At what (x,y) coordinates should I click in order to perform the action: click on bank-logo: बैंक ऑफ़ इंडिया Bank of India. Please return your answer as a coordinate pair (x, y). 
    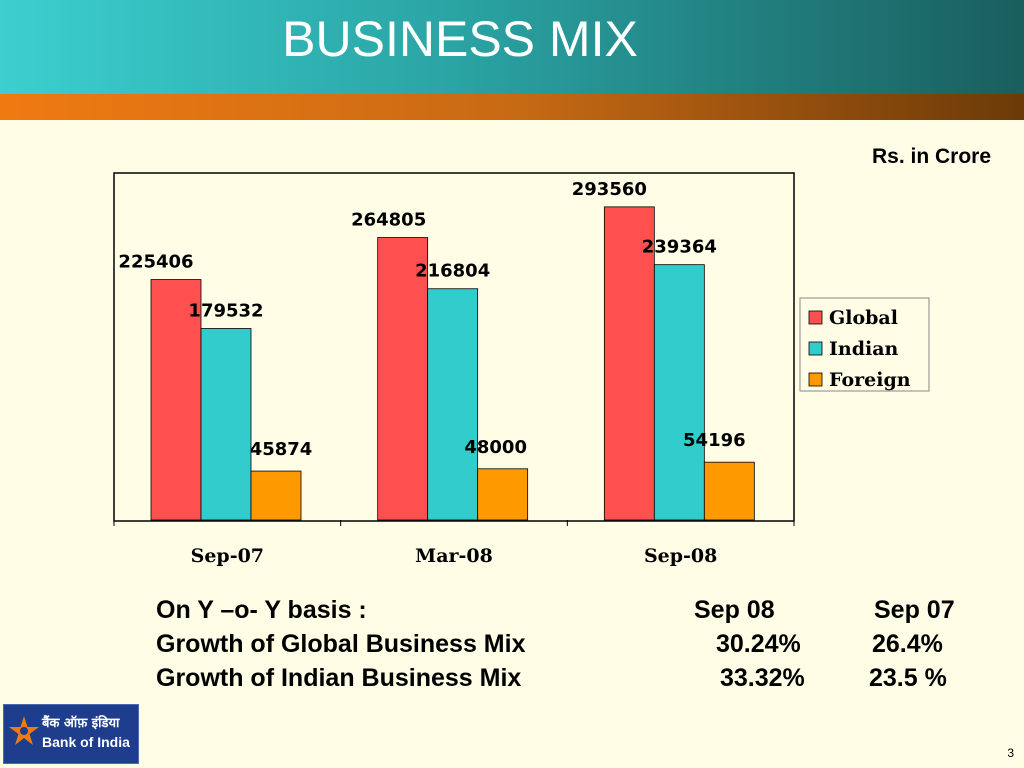
    Looking at the image, I should click on (71, 734).